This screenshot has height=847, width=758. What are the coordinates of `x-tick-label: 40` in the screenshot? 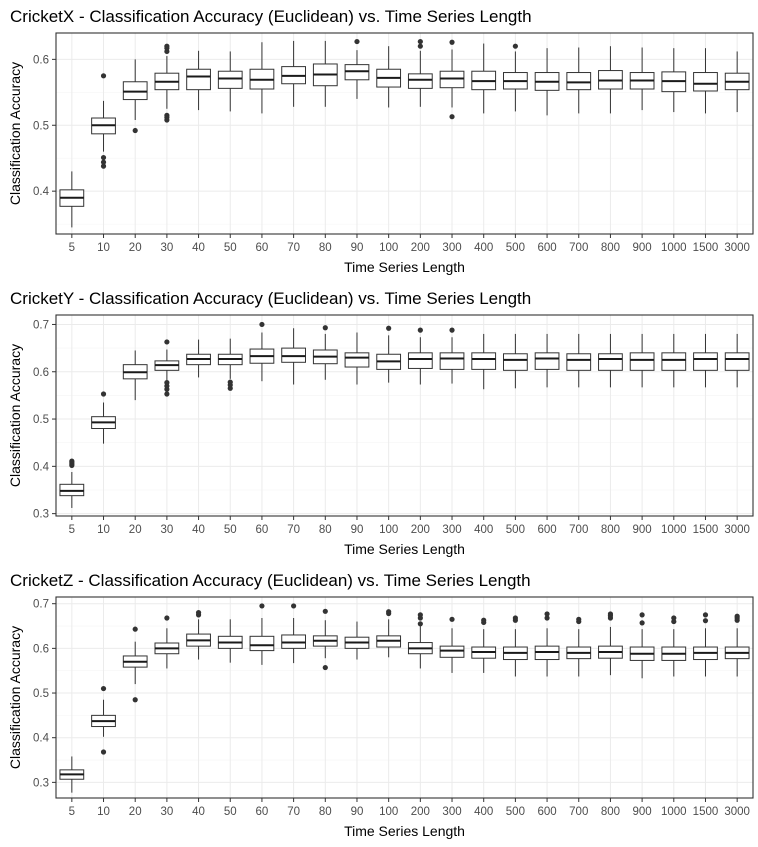 It's located at (198, 812).